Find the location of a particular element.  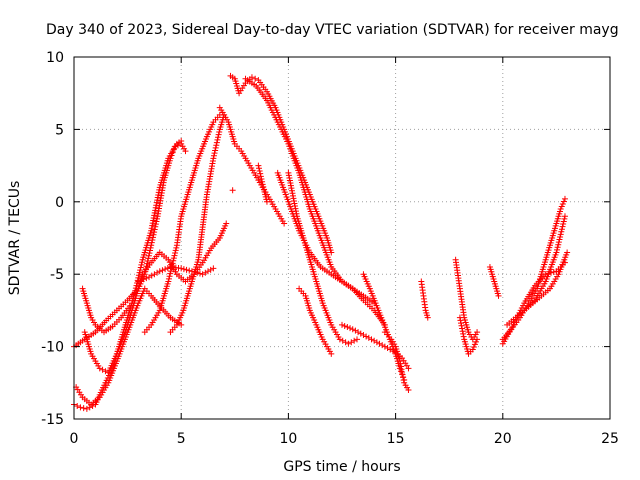

y-tick-label: -15 is located at coordinates (52, 420).